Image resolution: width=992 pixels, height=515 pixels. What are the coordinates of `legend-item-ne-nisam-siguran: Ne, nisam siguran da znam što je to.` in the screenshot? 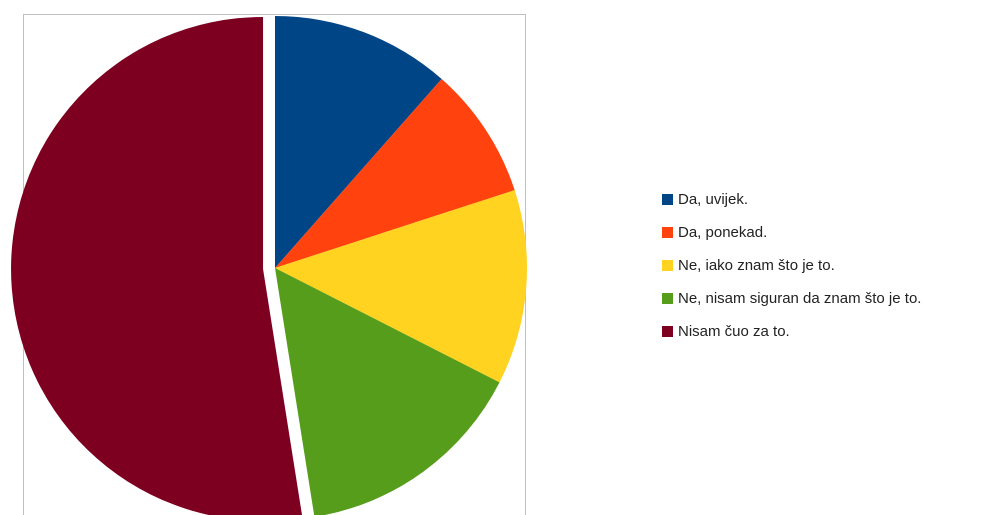 It's located at (791, 298).